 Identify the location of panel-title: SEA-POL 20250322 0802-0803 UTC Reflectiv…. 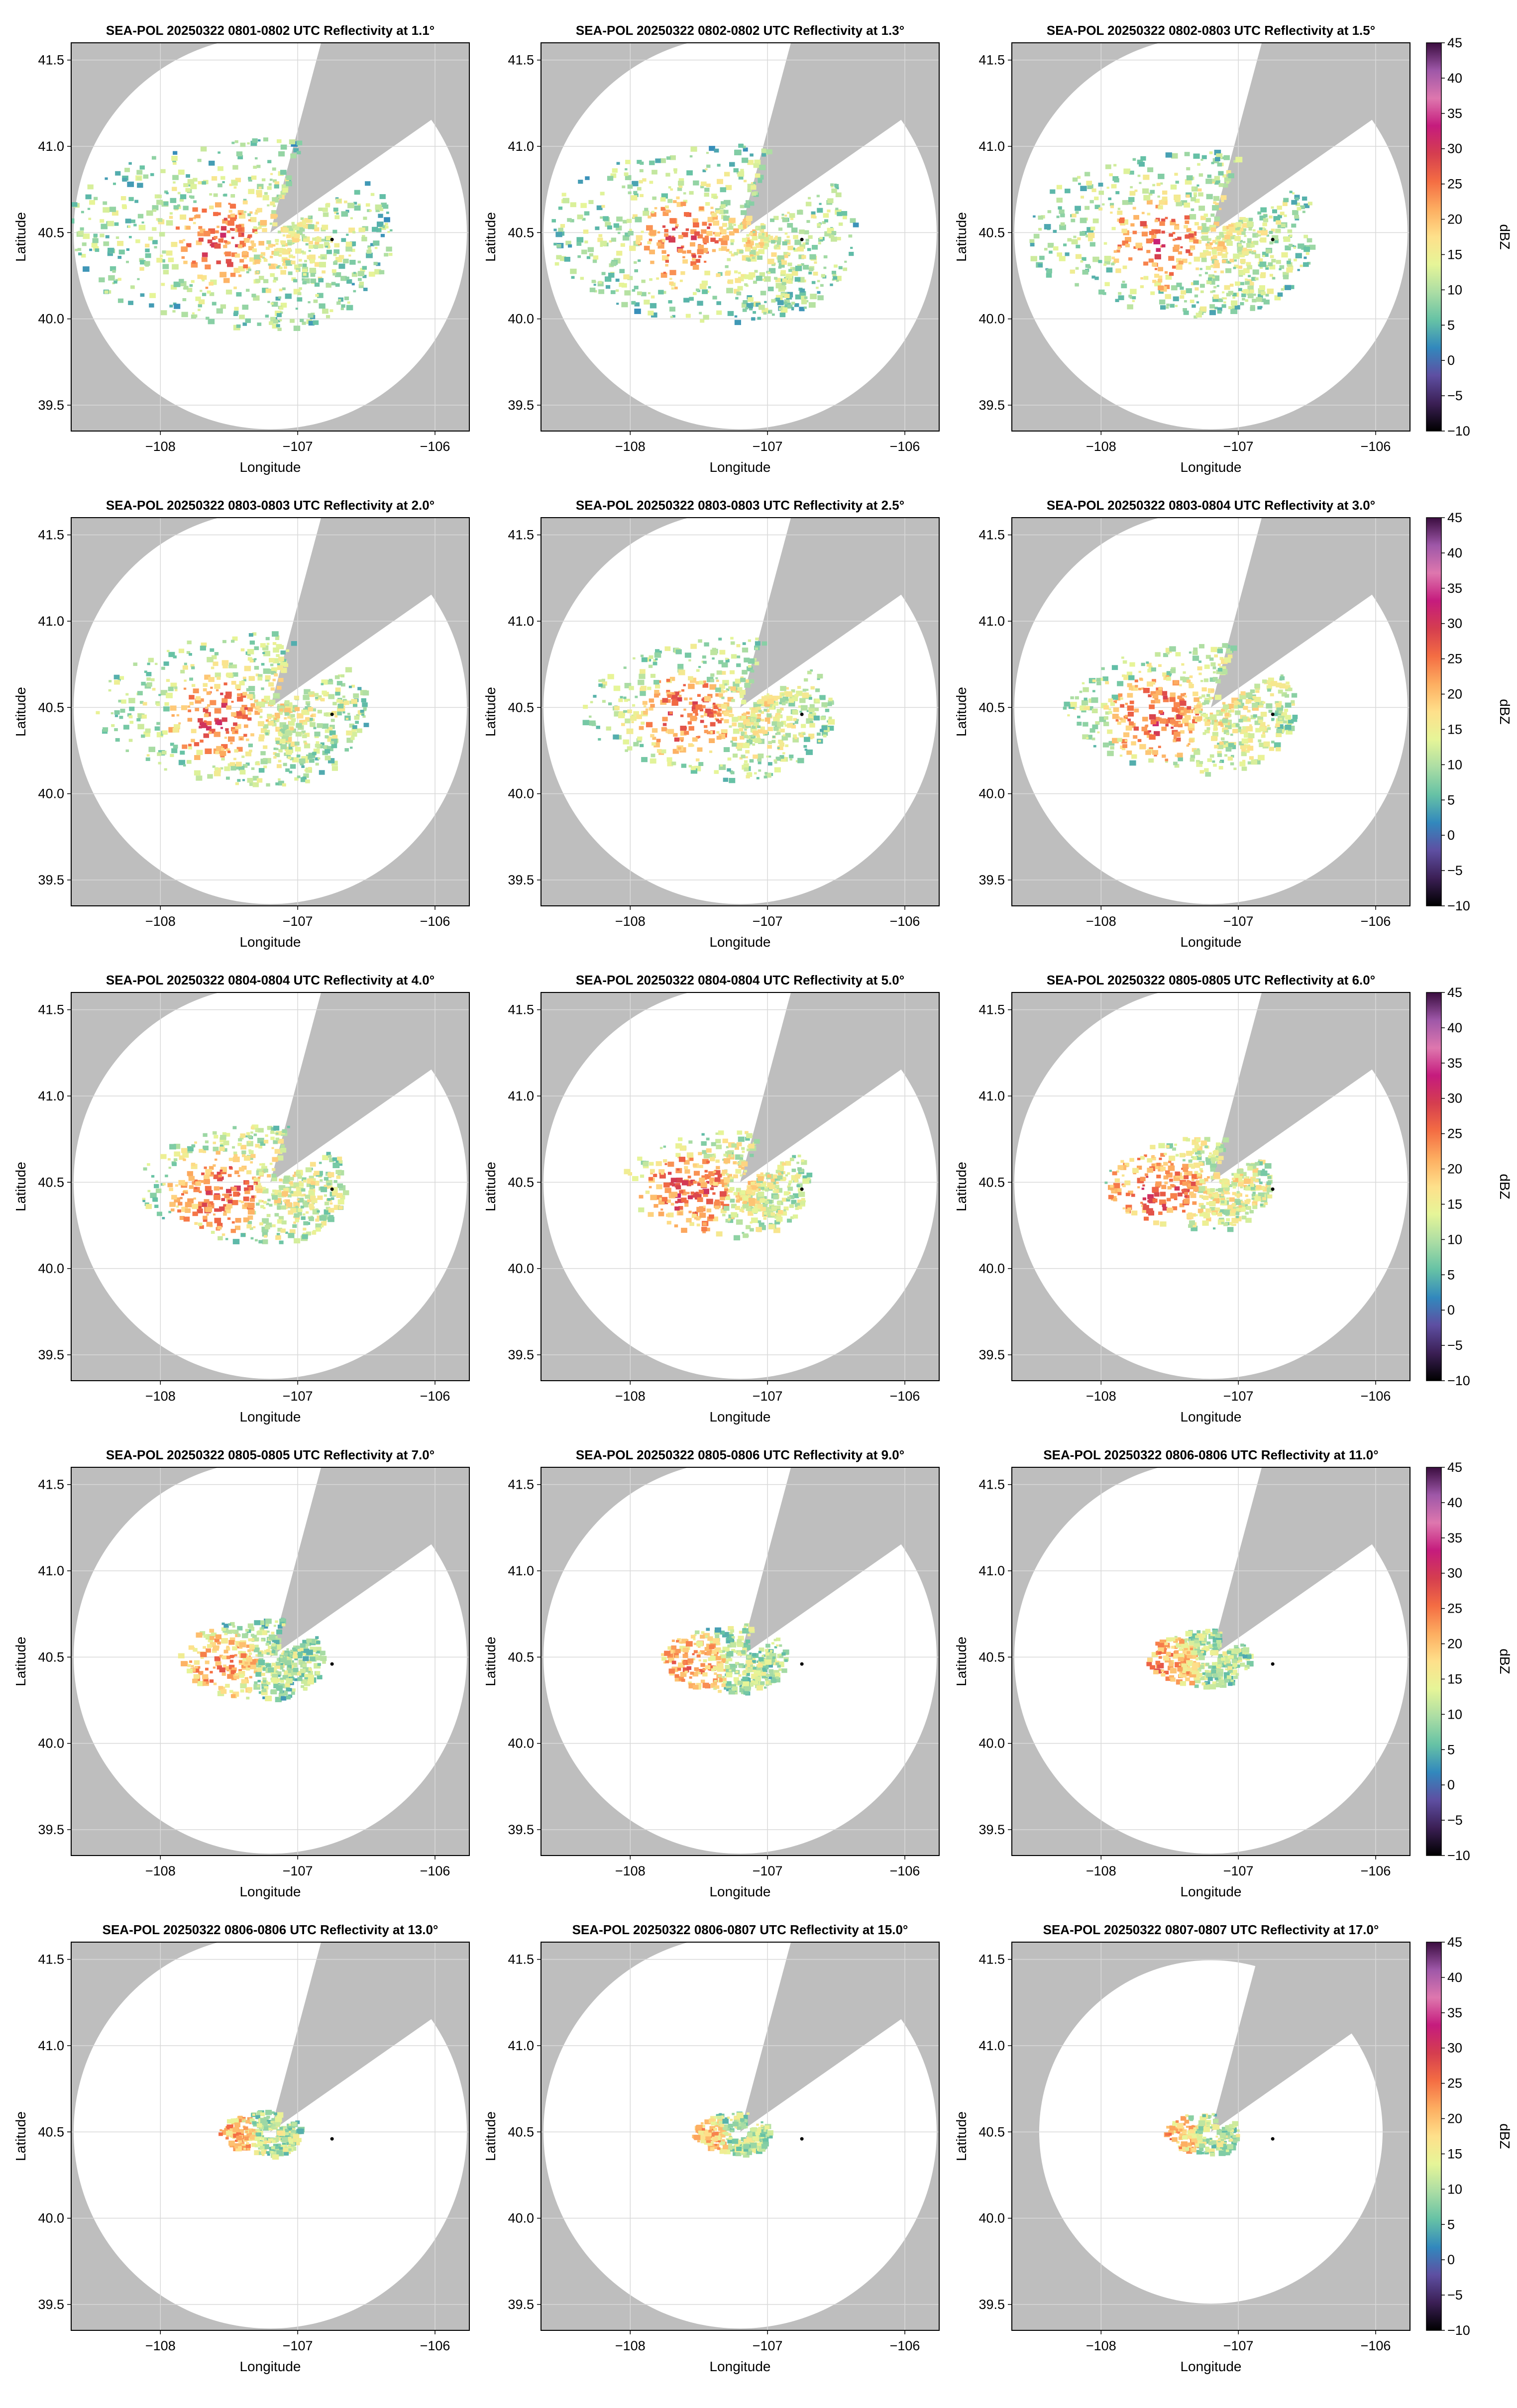
(1211, 31).